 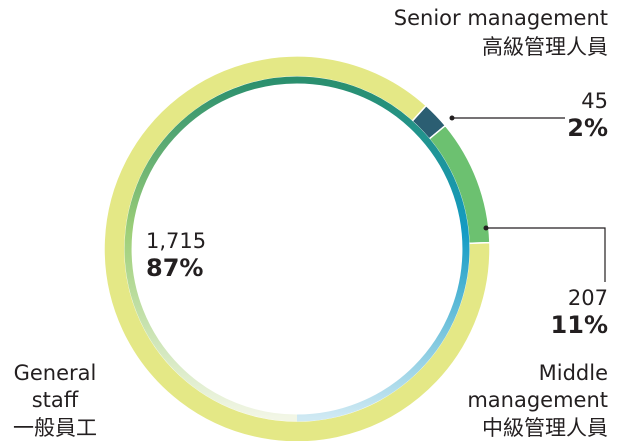 I want to click on value-label: 207, so click(x=587, y=298).